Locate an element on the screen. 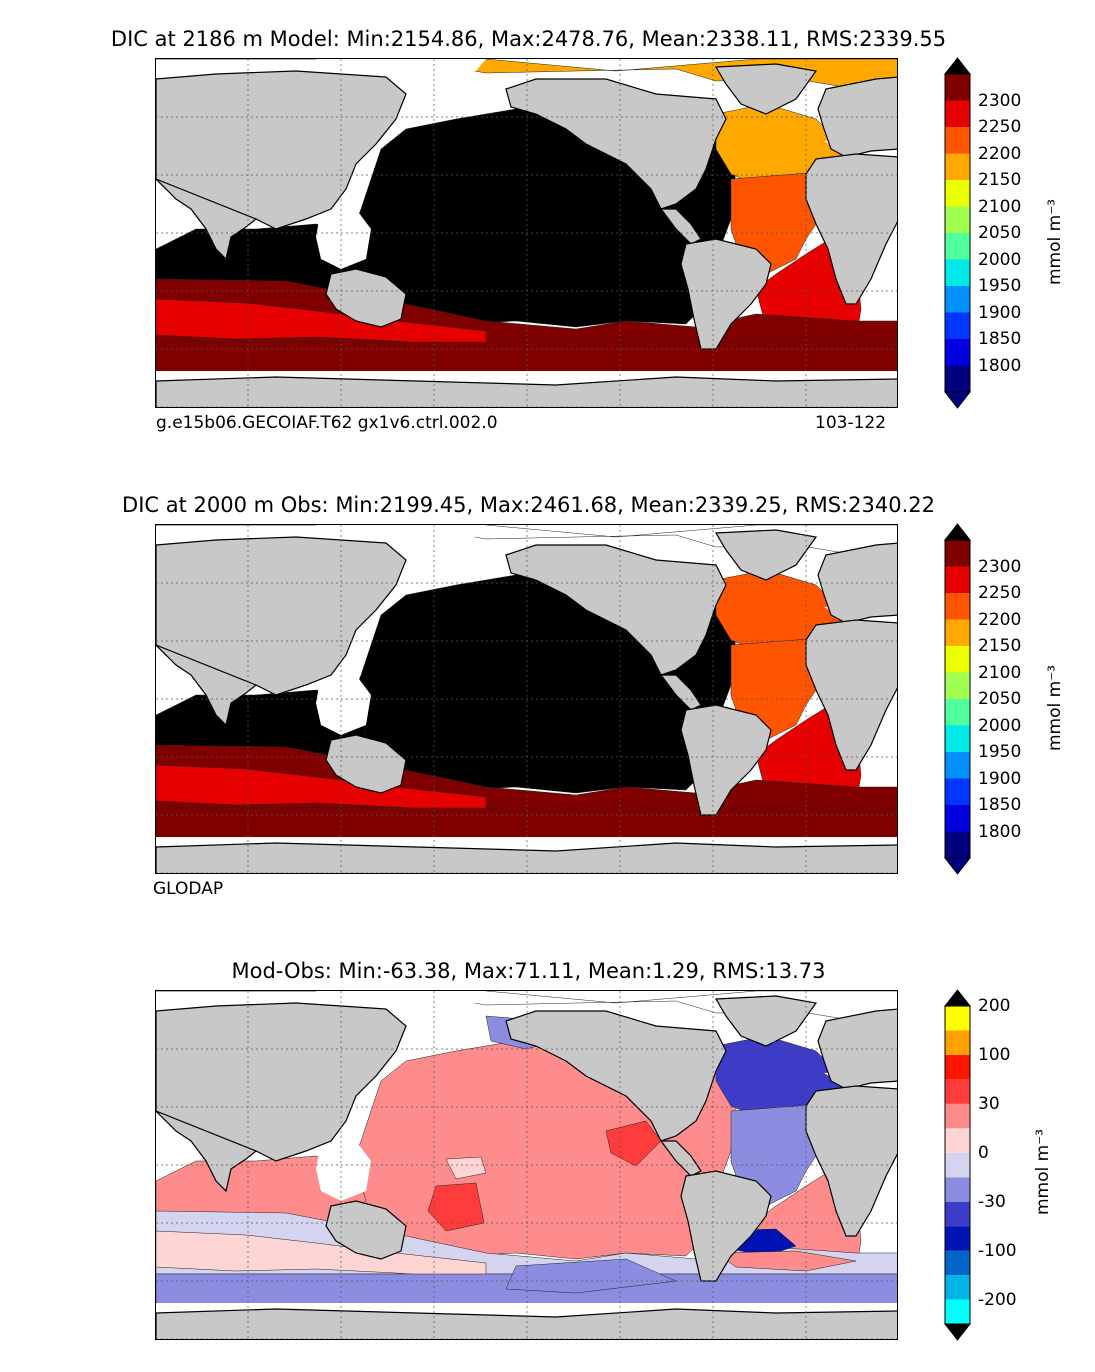 The height and width of the screenshot is (1372, 1095). colorbar-tick-label: 1900 is located at coordinates (1000, 312).